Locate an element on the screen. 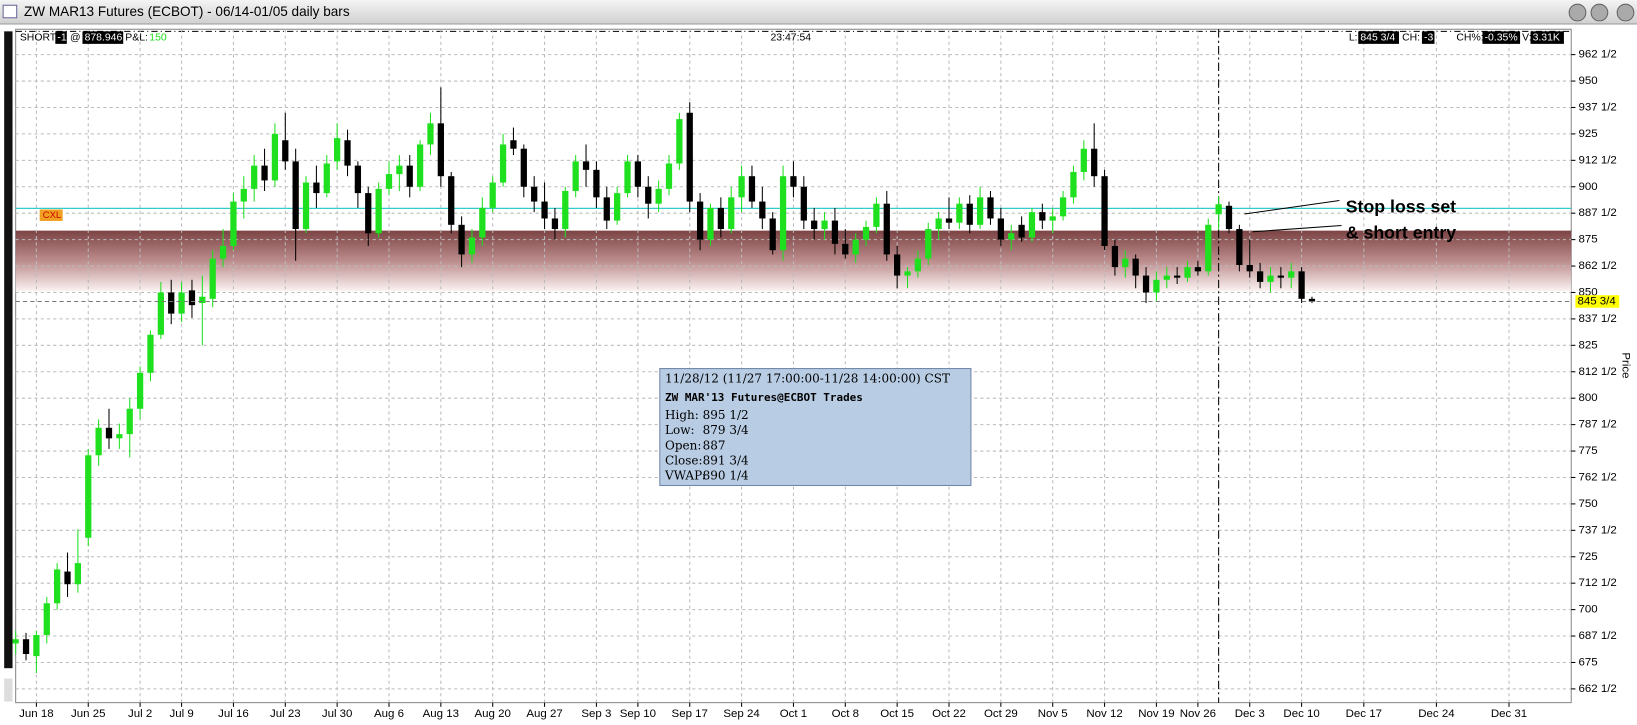  y-tick-label: 912 1/2 is located at coordinates (1598, 160).